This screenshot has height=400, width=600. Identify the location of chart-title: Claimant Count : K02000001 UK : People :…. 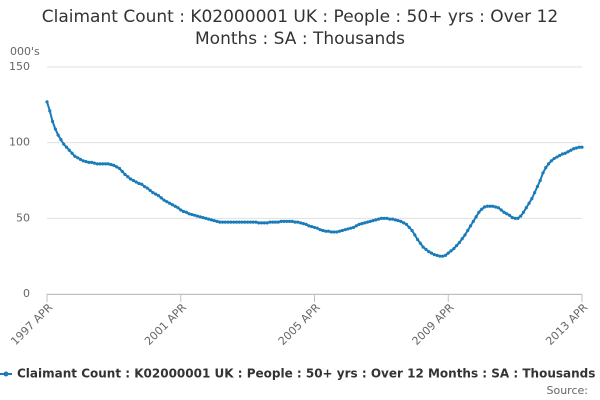
(300, 28).